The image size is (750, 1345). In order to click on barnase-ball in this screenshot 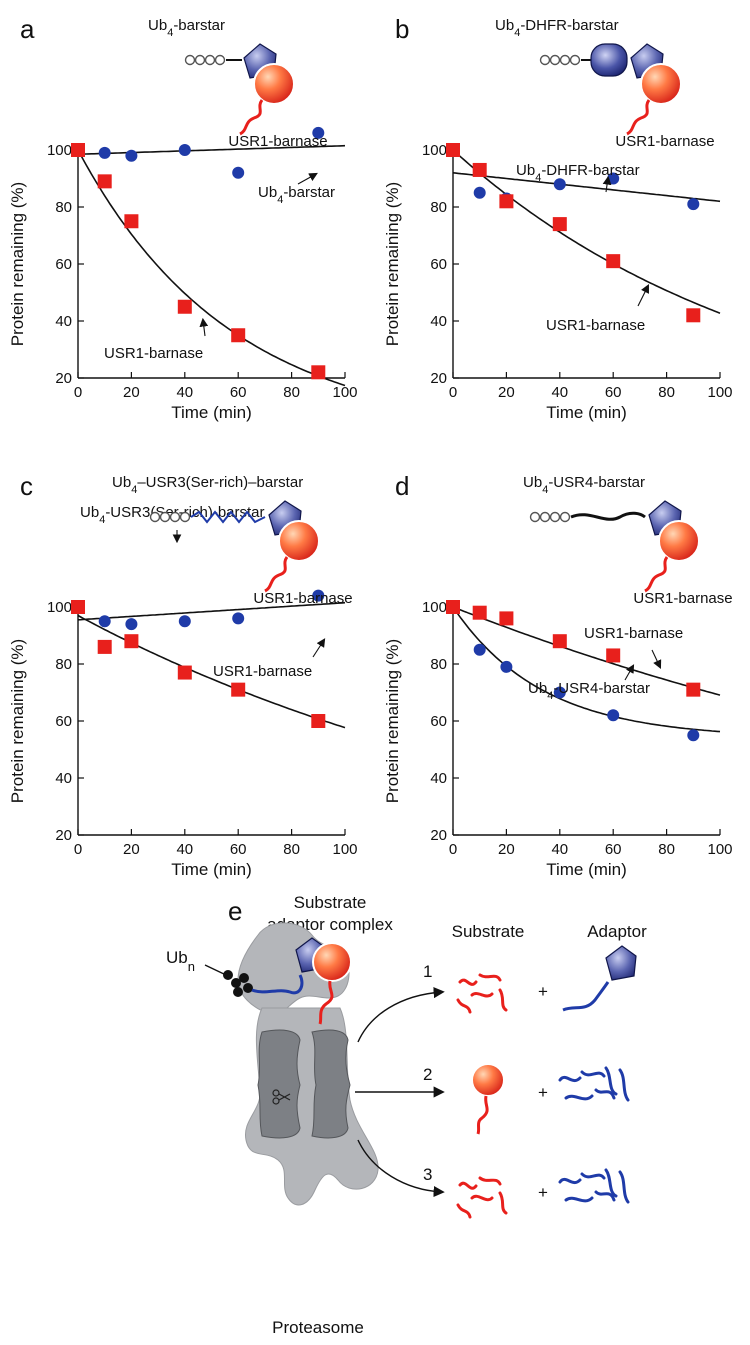, I will do `click(661, 84)`.